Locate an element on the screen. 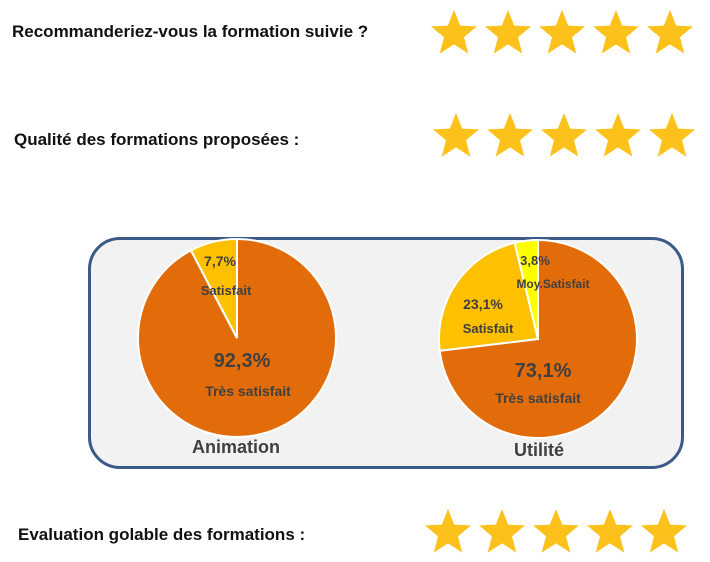  pie-slice-utilite-satisfait is located at coordinates (489, 296).